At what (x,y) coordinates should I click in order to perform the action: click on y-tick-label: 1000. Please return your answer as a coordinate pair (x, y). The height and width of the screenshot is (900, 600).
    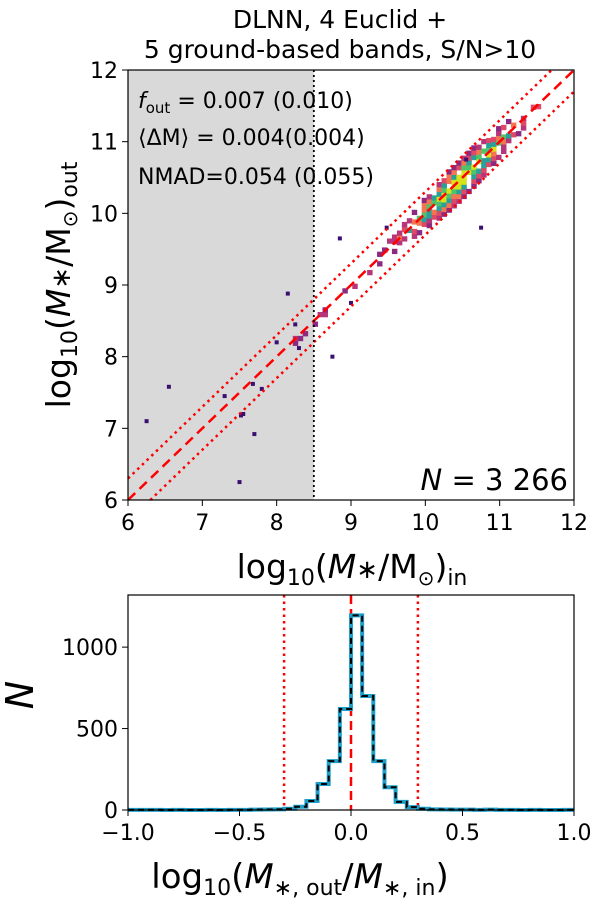
    Looking at the image, I should click on (90, 648).